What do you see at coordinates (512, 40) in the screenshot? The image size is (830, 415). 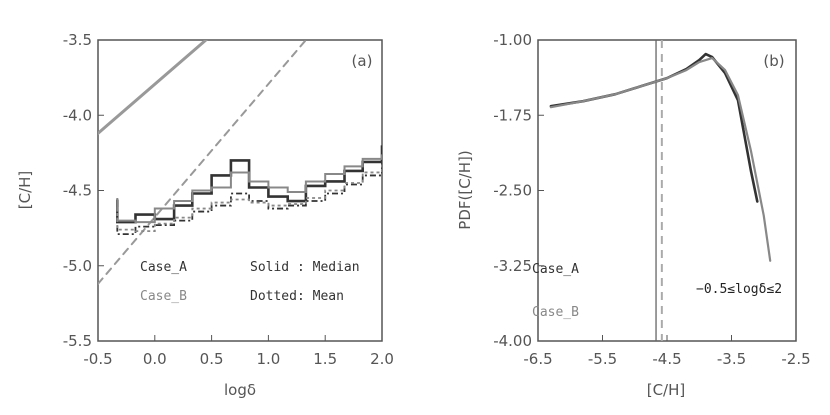 I see `panel-b-ytick-label: -1.00` at bounding box center [512, 40].